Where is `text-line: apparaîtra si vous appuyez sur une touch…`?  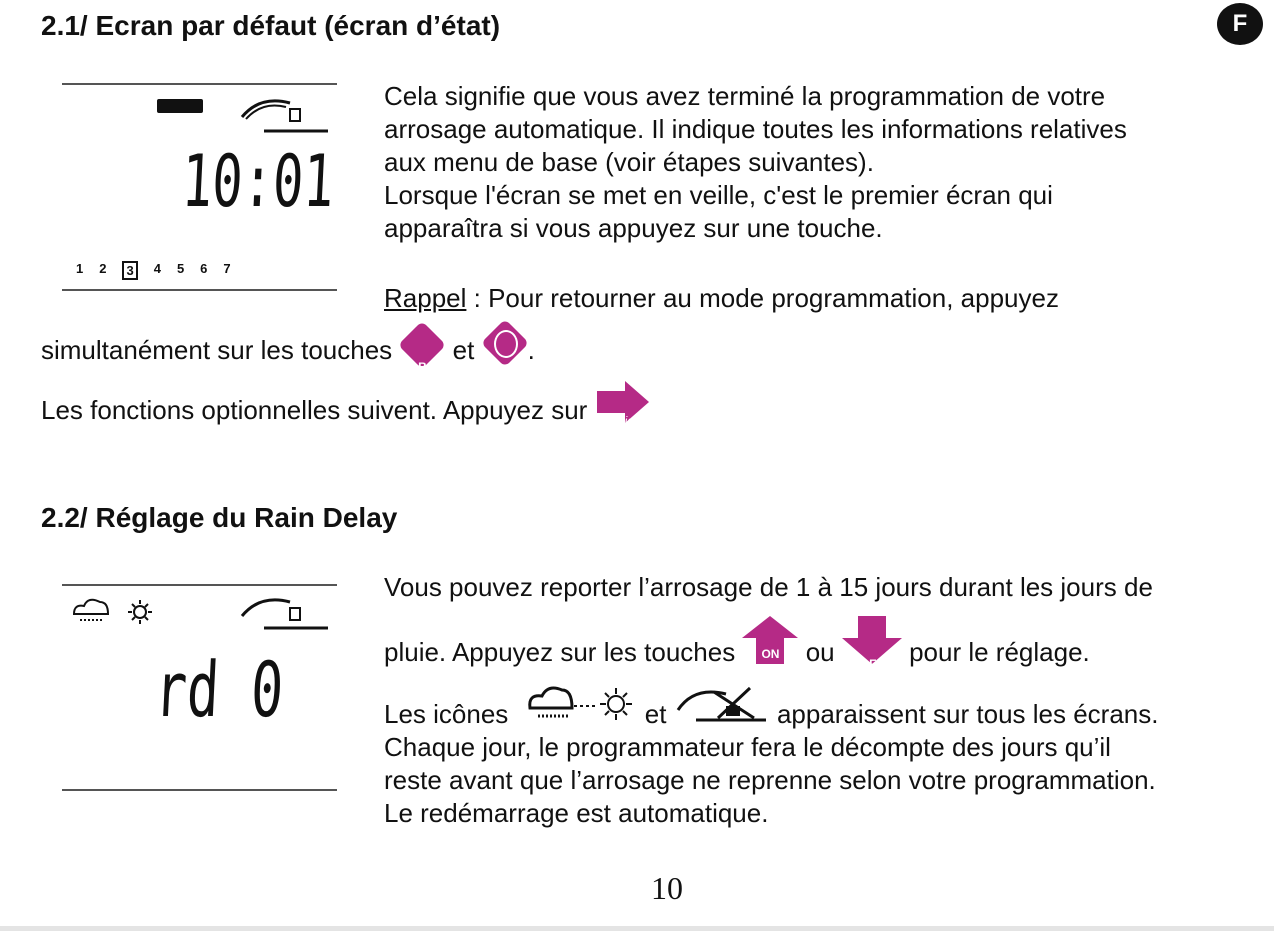 text-line: apparaîtra si vous appuyez sur une touch… is located at coordinates (633, 228).